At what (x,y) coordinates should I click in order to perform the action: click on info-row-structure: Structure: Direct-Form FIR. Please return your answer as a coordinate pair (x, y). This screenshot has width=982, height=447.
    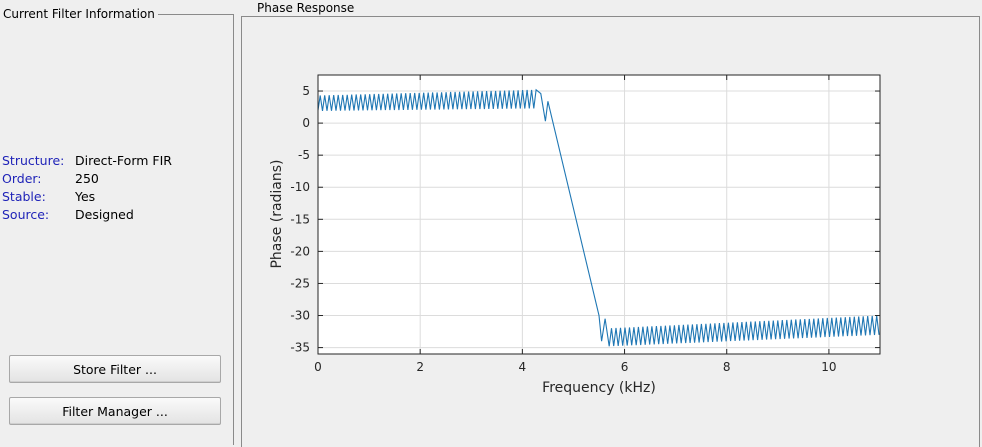
    Looking at the image, I should click on (87, 161).